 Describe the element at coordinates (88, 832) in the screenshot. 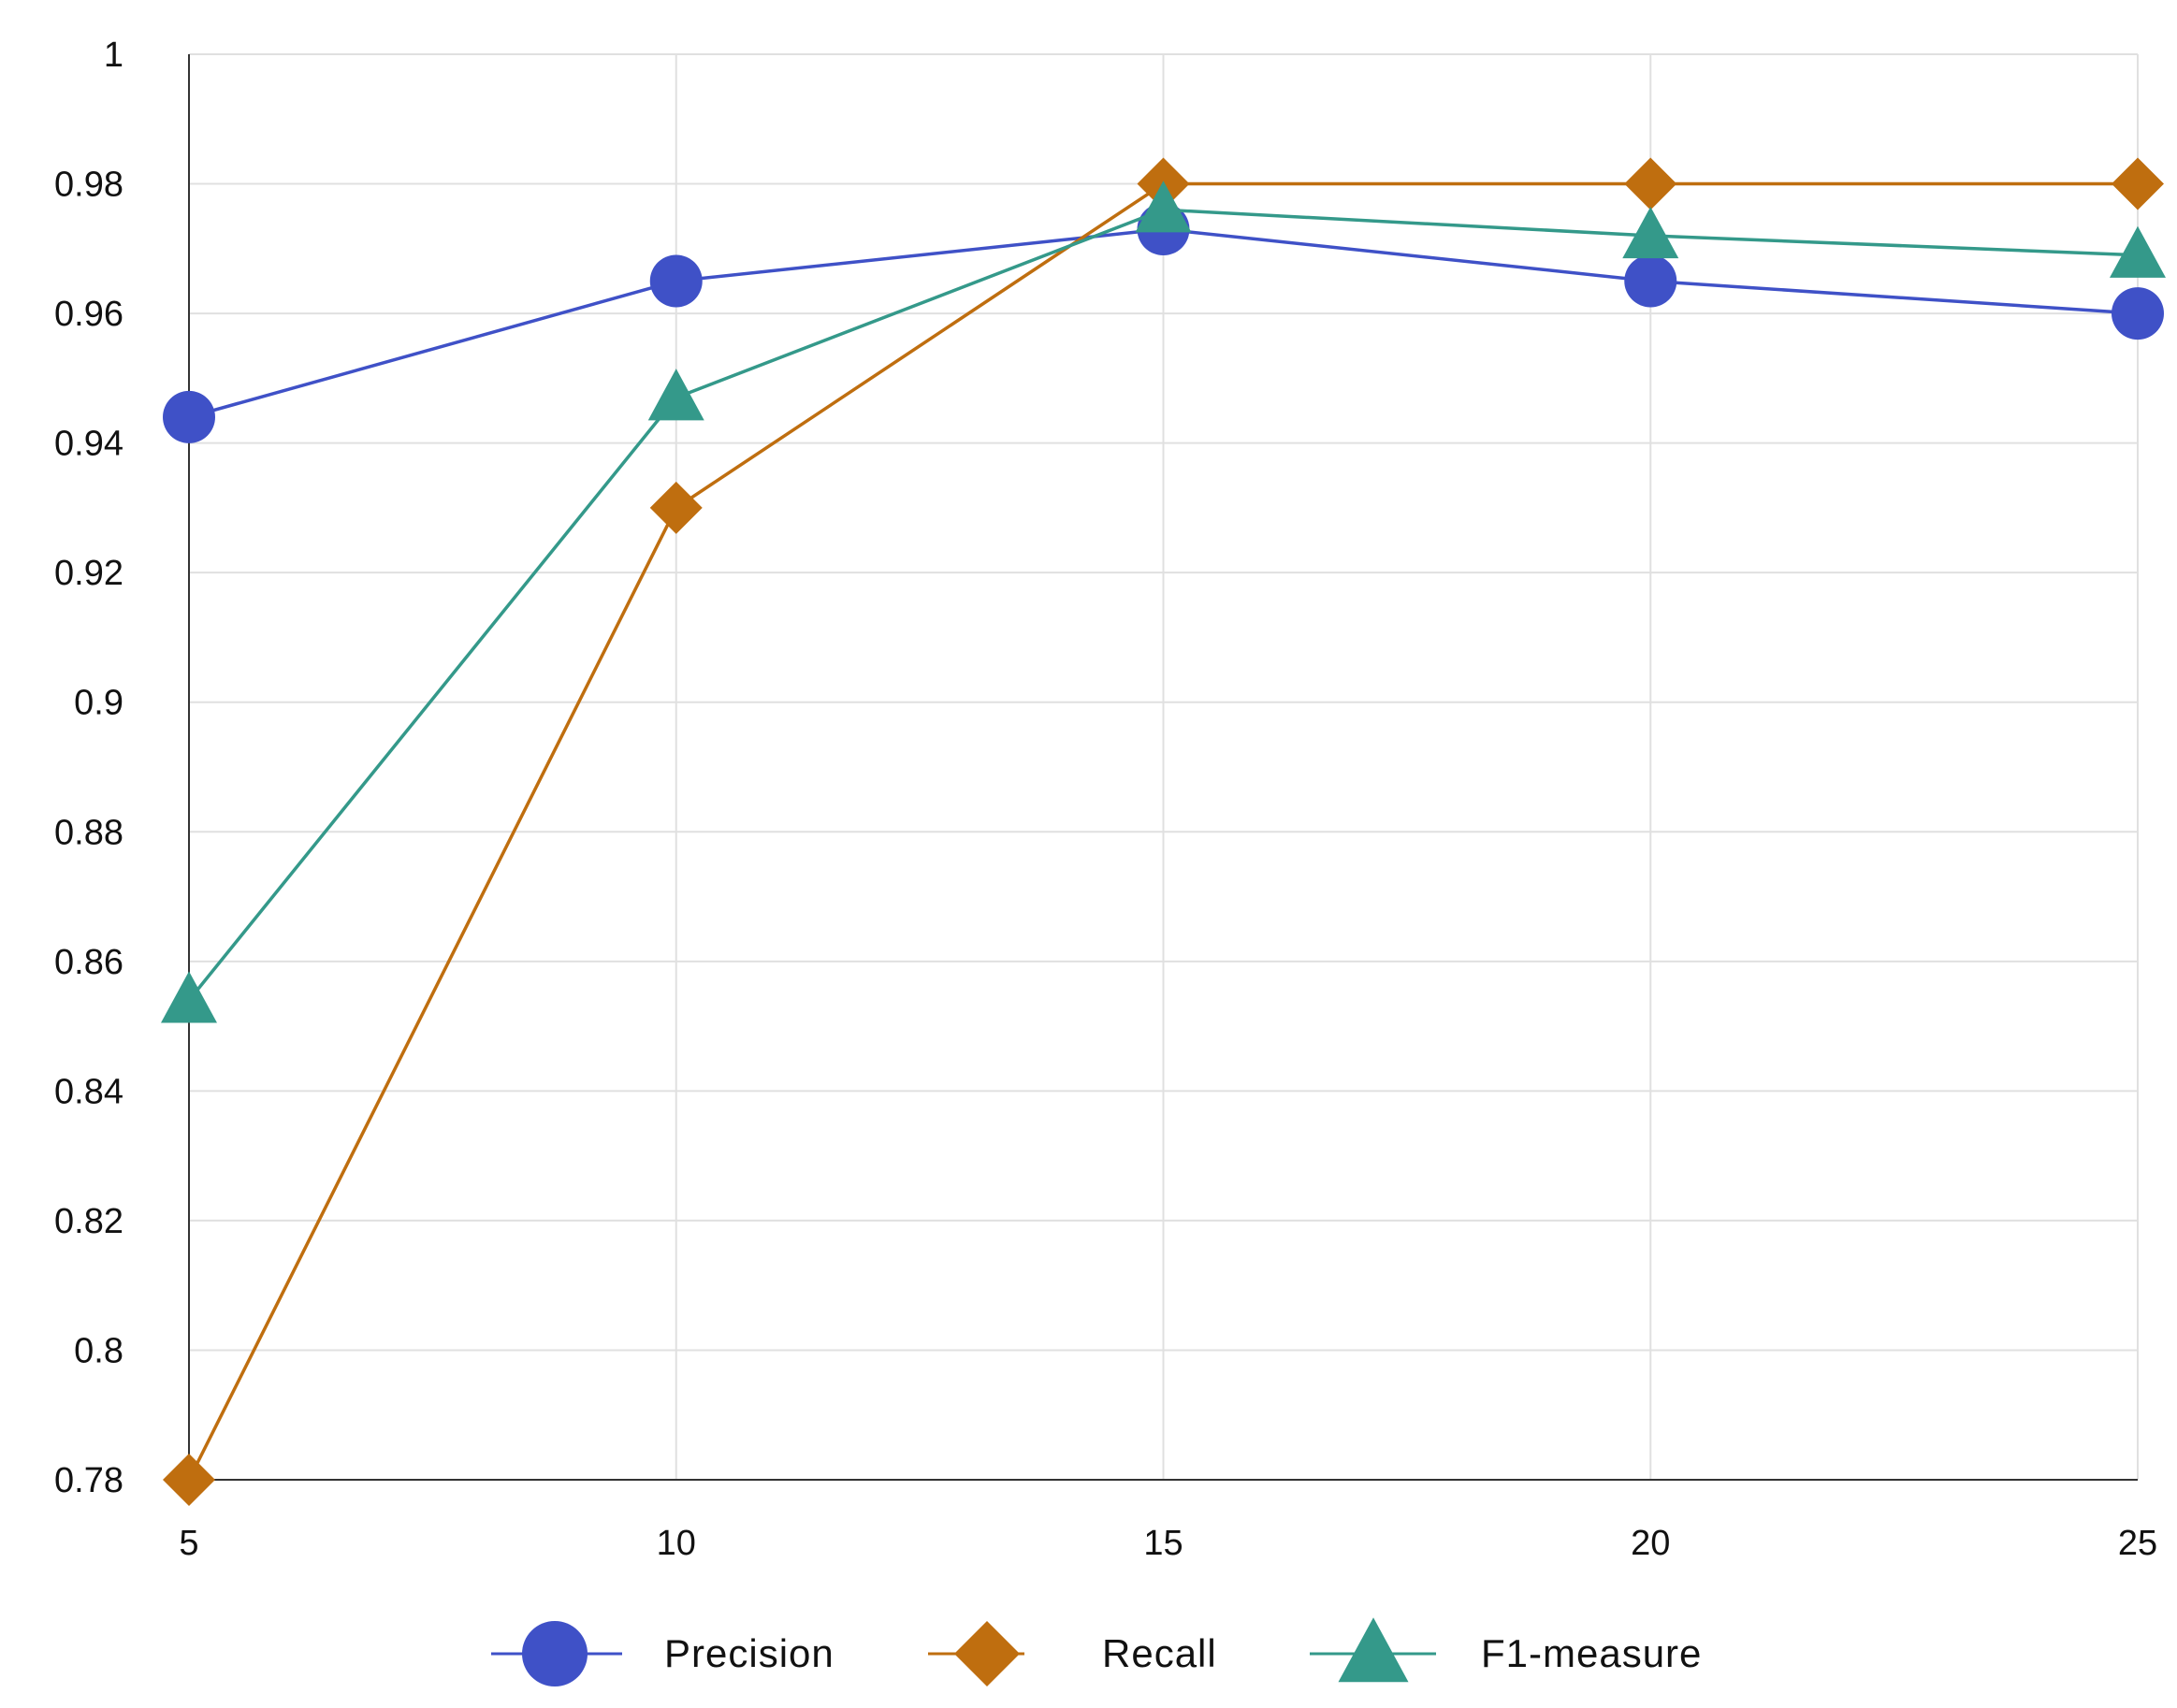

I see `y-tick-label: 0.88` at that location.